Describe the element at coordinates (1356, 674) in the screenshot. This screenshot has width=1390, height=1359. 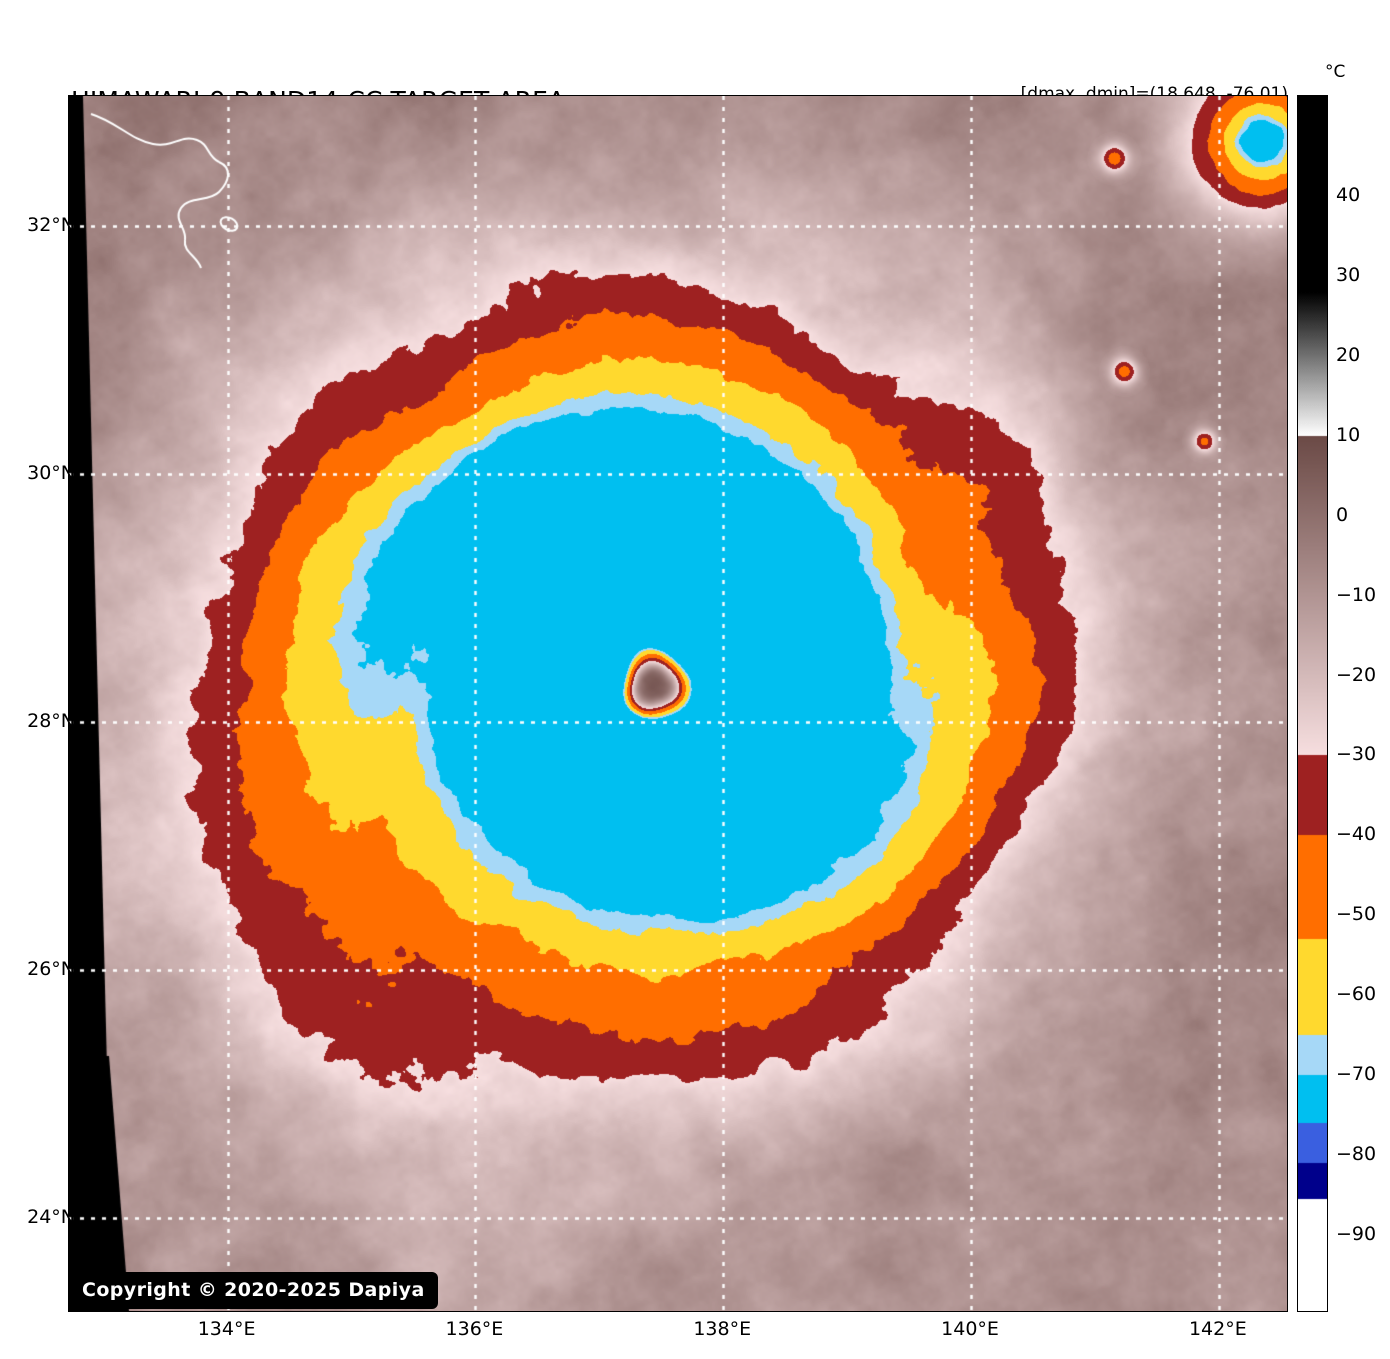
I see `colorbar-tick-label: −20` at that location.